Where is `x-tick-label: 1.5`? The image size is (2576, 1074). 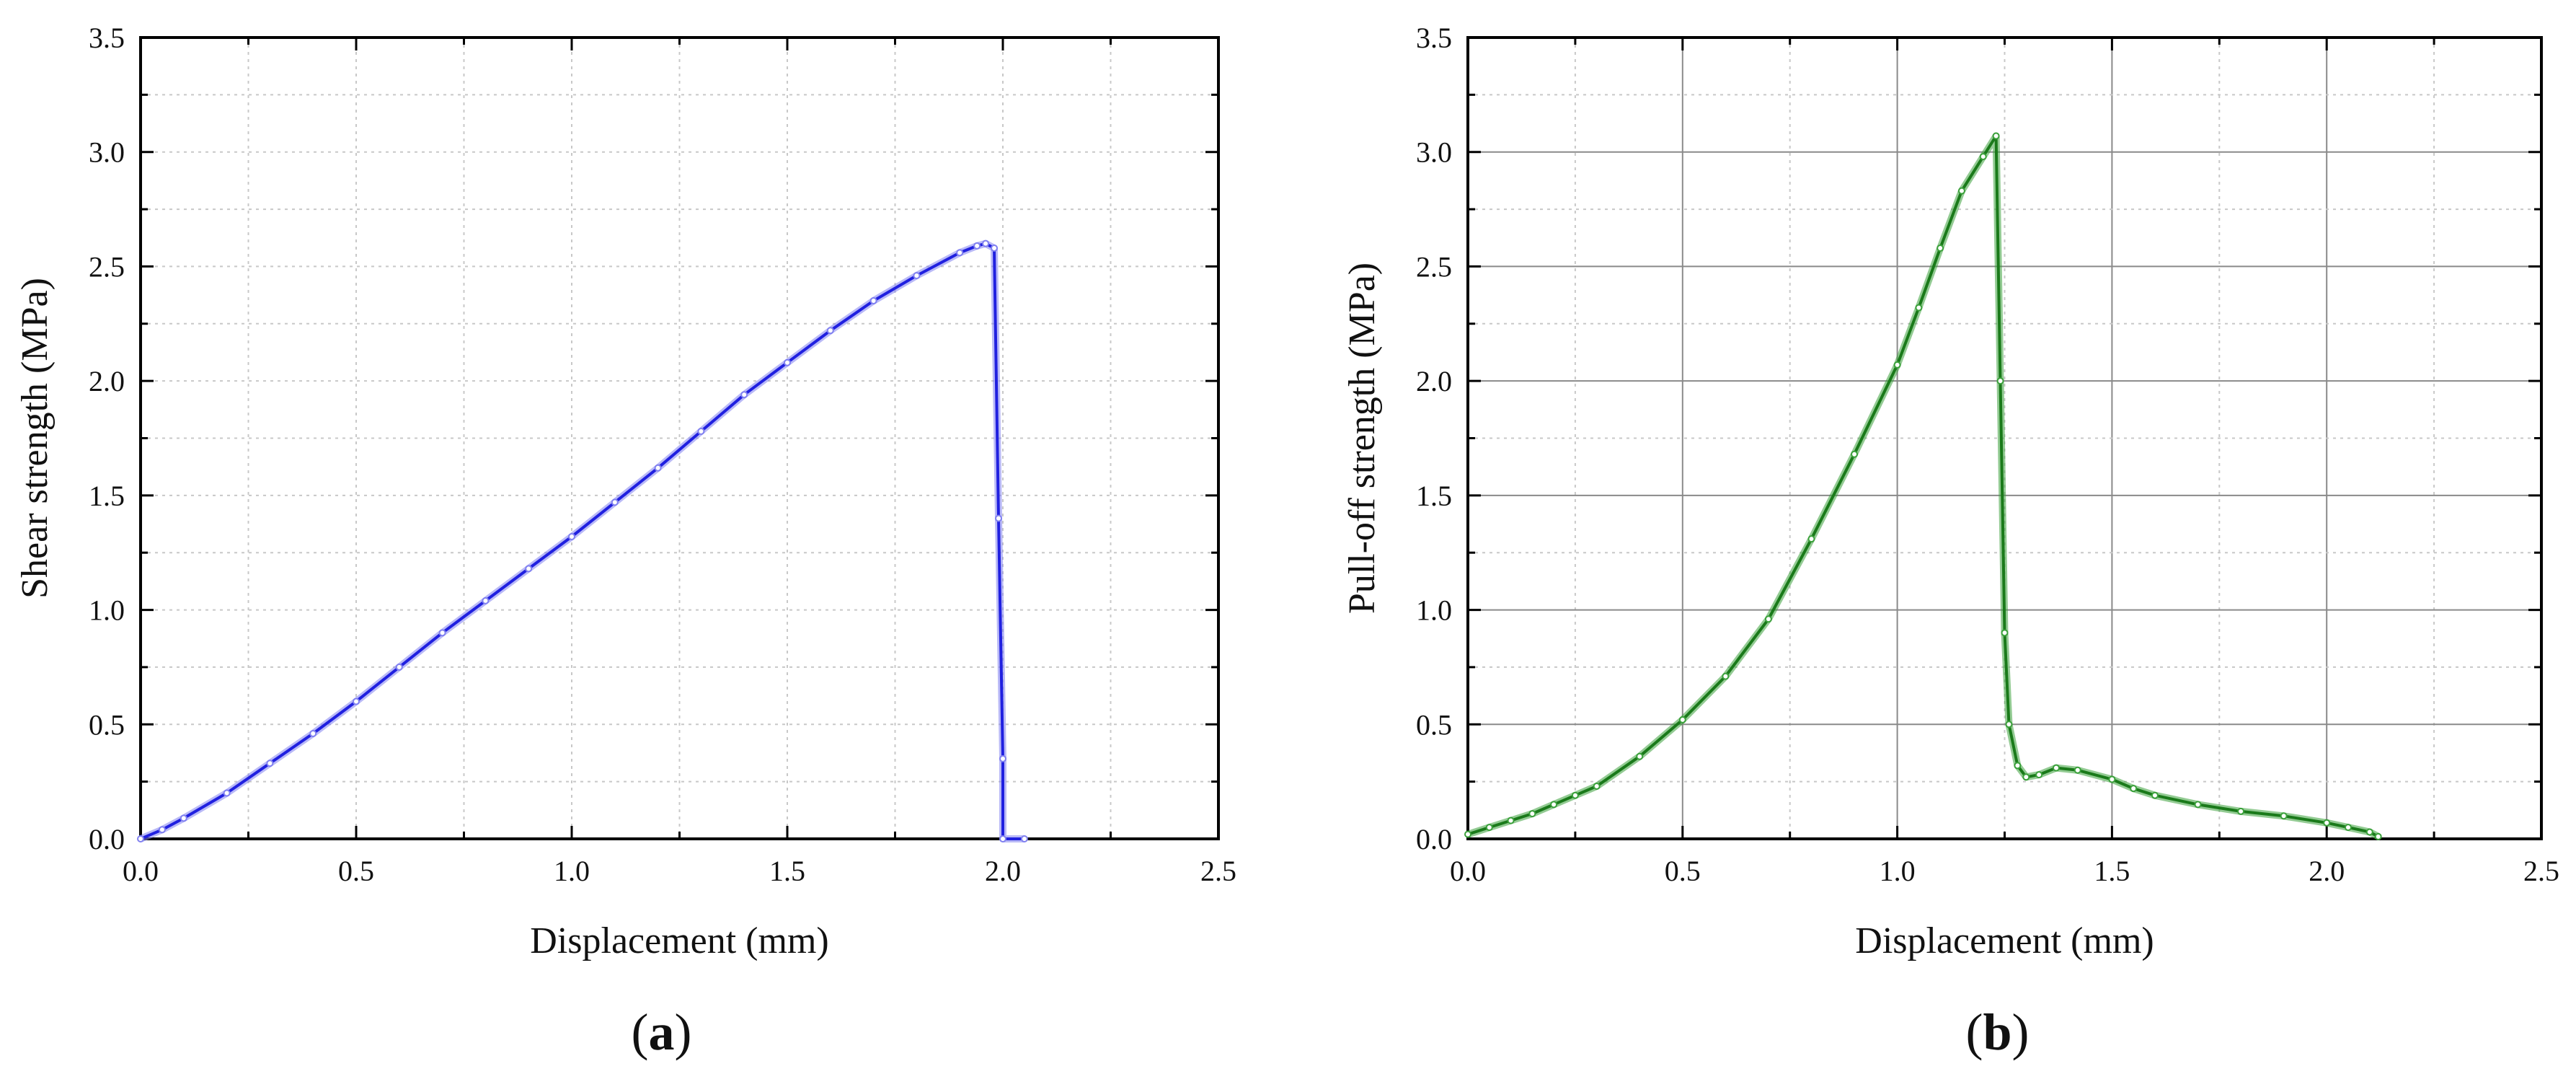
x-tick-label: 1.5 is located at coordinates (787, 871).